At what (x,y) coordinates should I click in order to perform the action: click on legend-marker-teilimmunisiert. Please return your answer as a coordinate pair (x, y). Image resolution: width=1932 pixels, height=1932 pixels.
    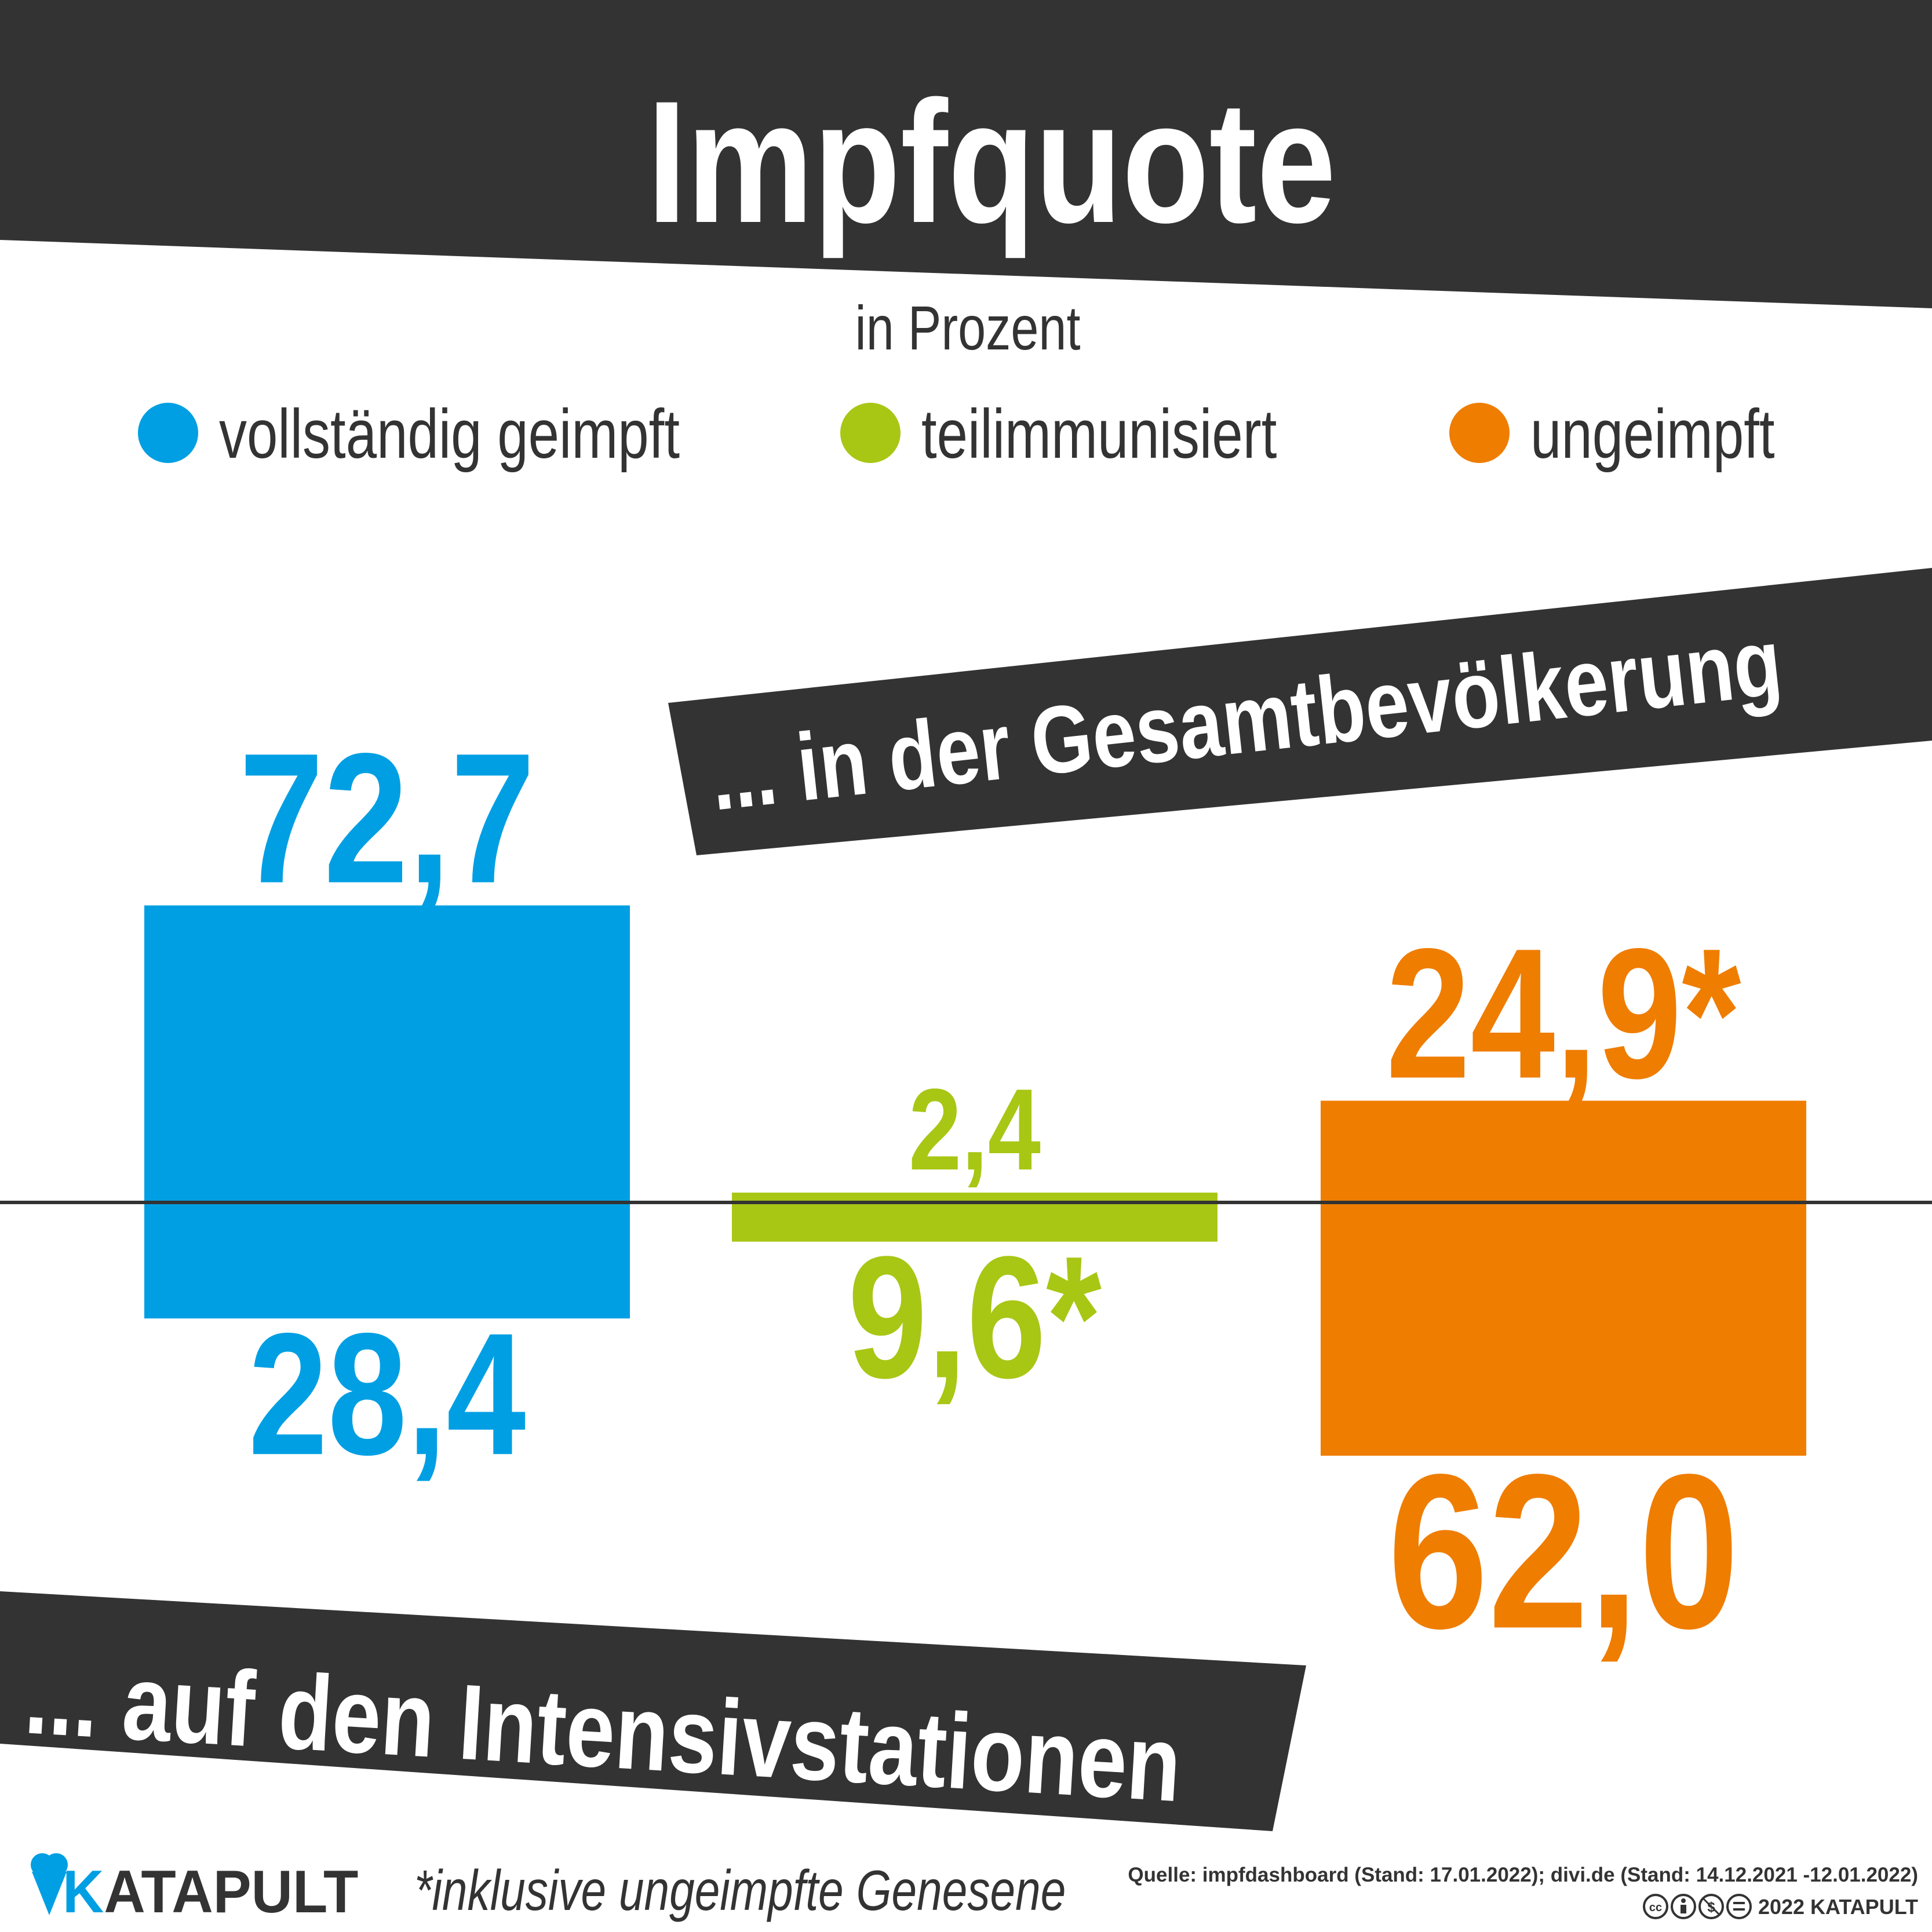
    Looking at the image, I should click on (870, 433).